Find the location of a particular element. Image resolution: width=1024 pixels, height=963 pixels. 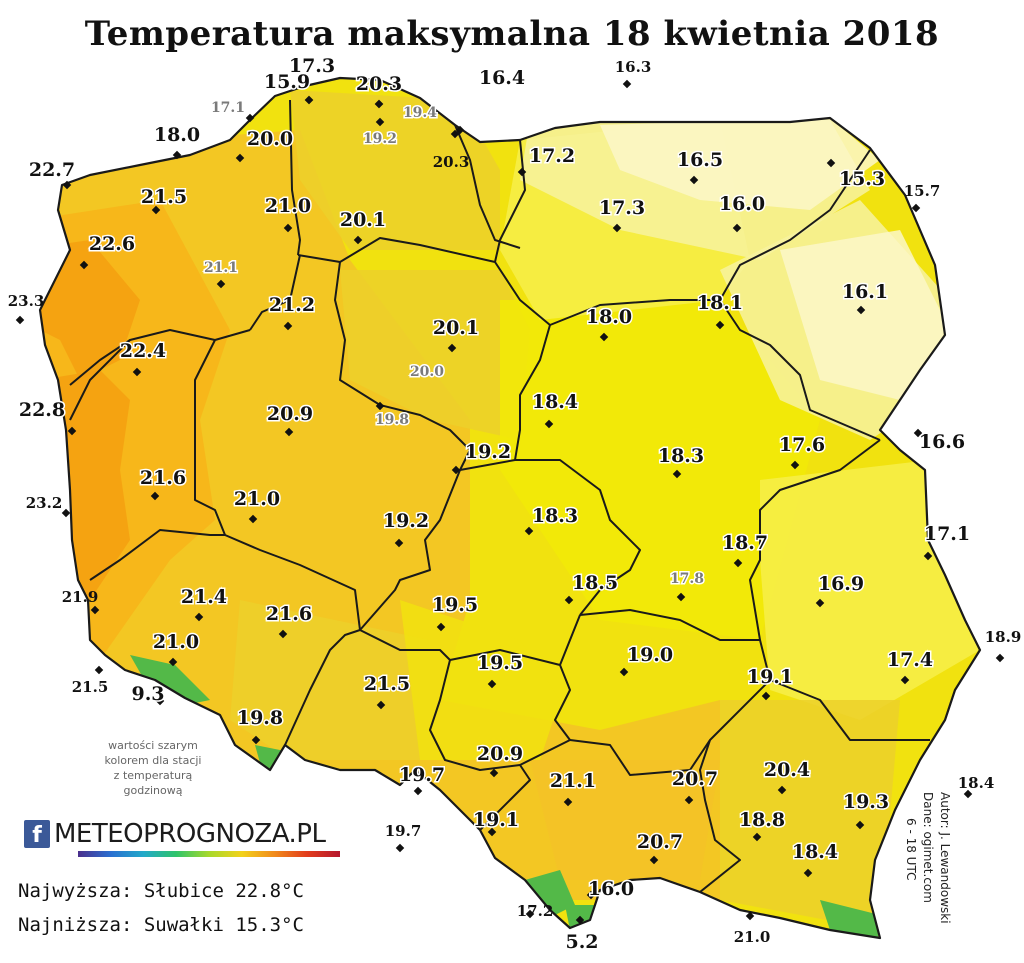

station-temperature-label: 20.0 is located at coordinates (427, 372).